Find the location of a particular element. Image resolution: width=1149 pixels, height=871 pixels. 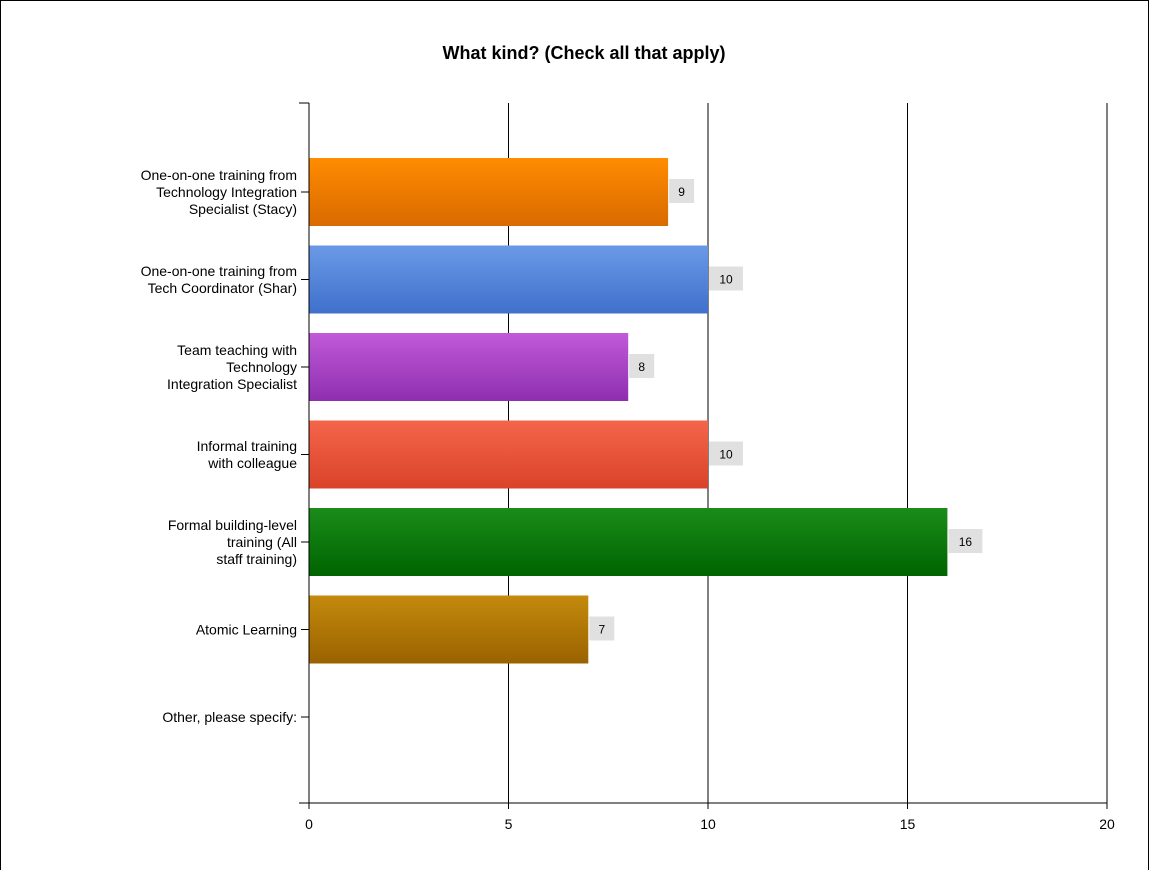

category-label: Other, please specify: is located at coordinates (229, 717).